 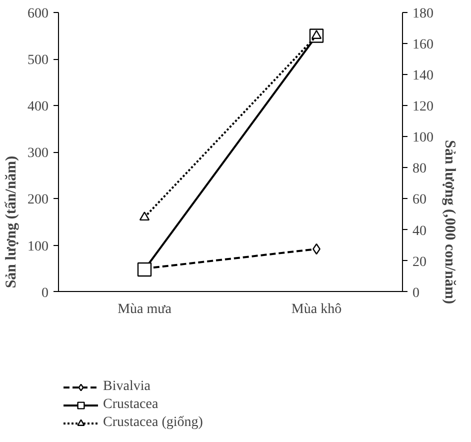 I want to click on y2-axis-title: Sản lượng (,000 con/năm), so click(x=450, y=222).